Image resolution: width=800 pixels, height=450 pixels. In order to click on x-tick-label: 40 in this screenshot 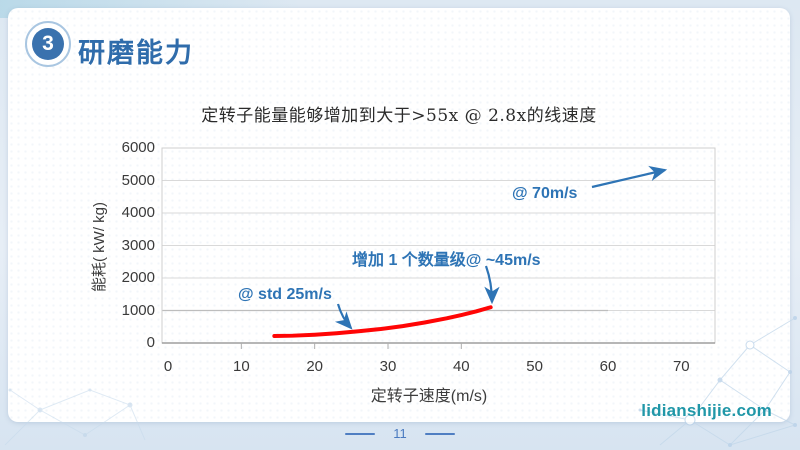, I will do `click(461, 366)`.